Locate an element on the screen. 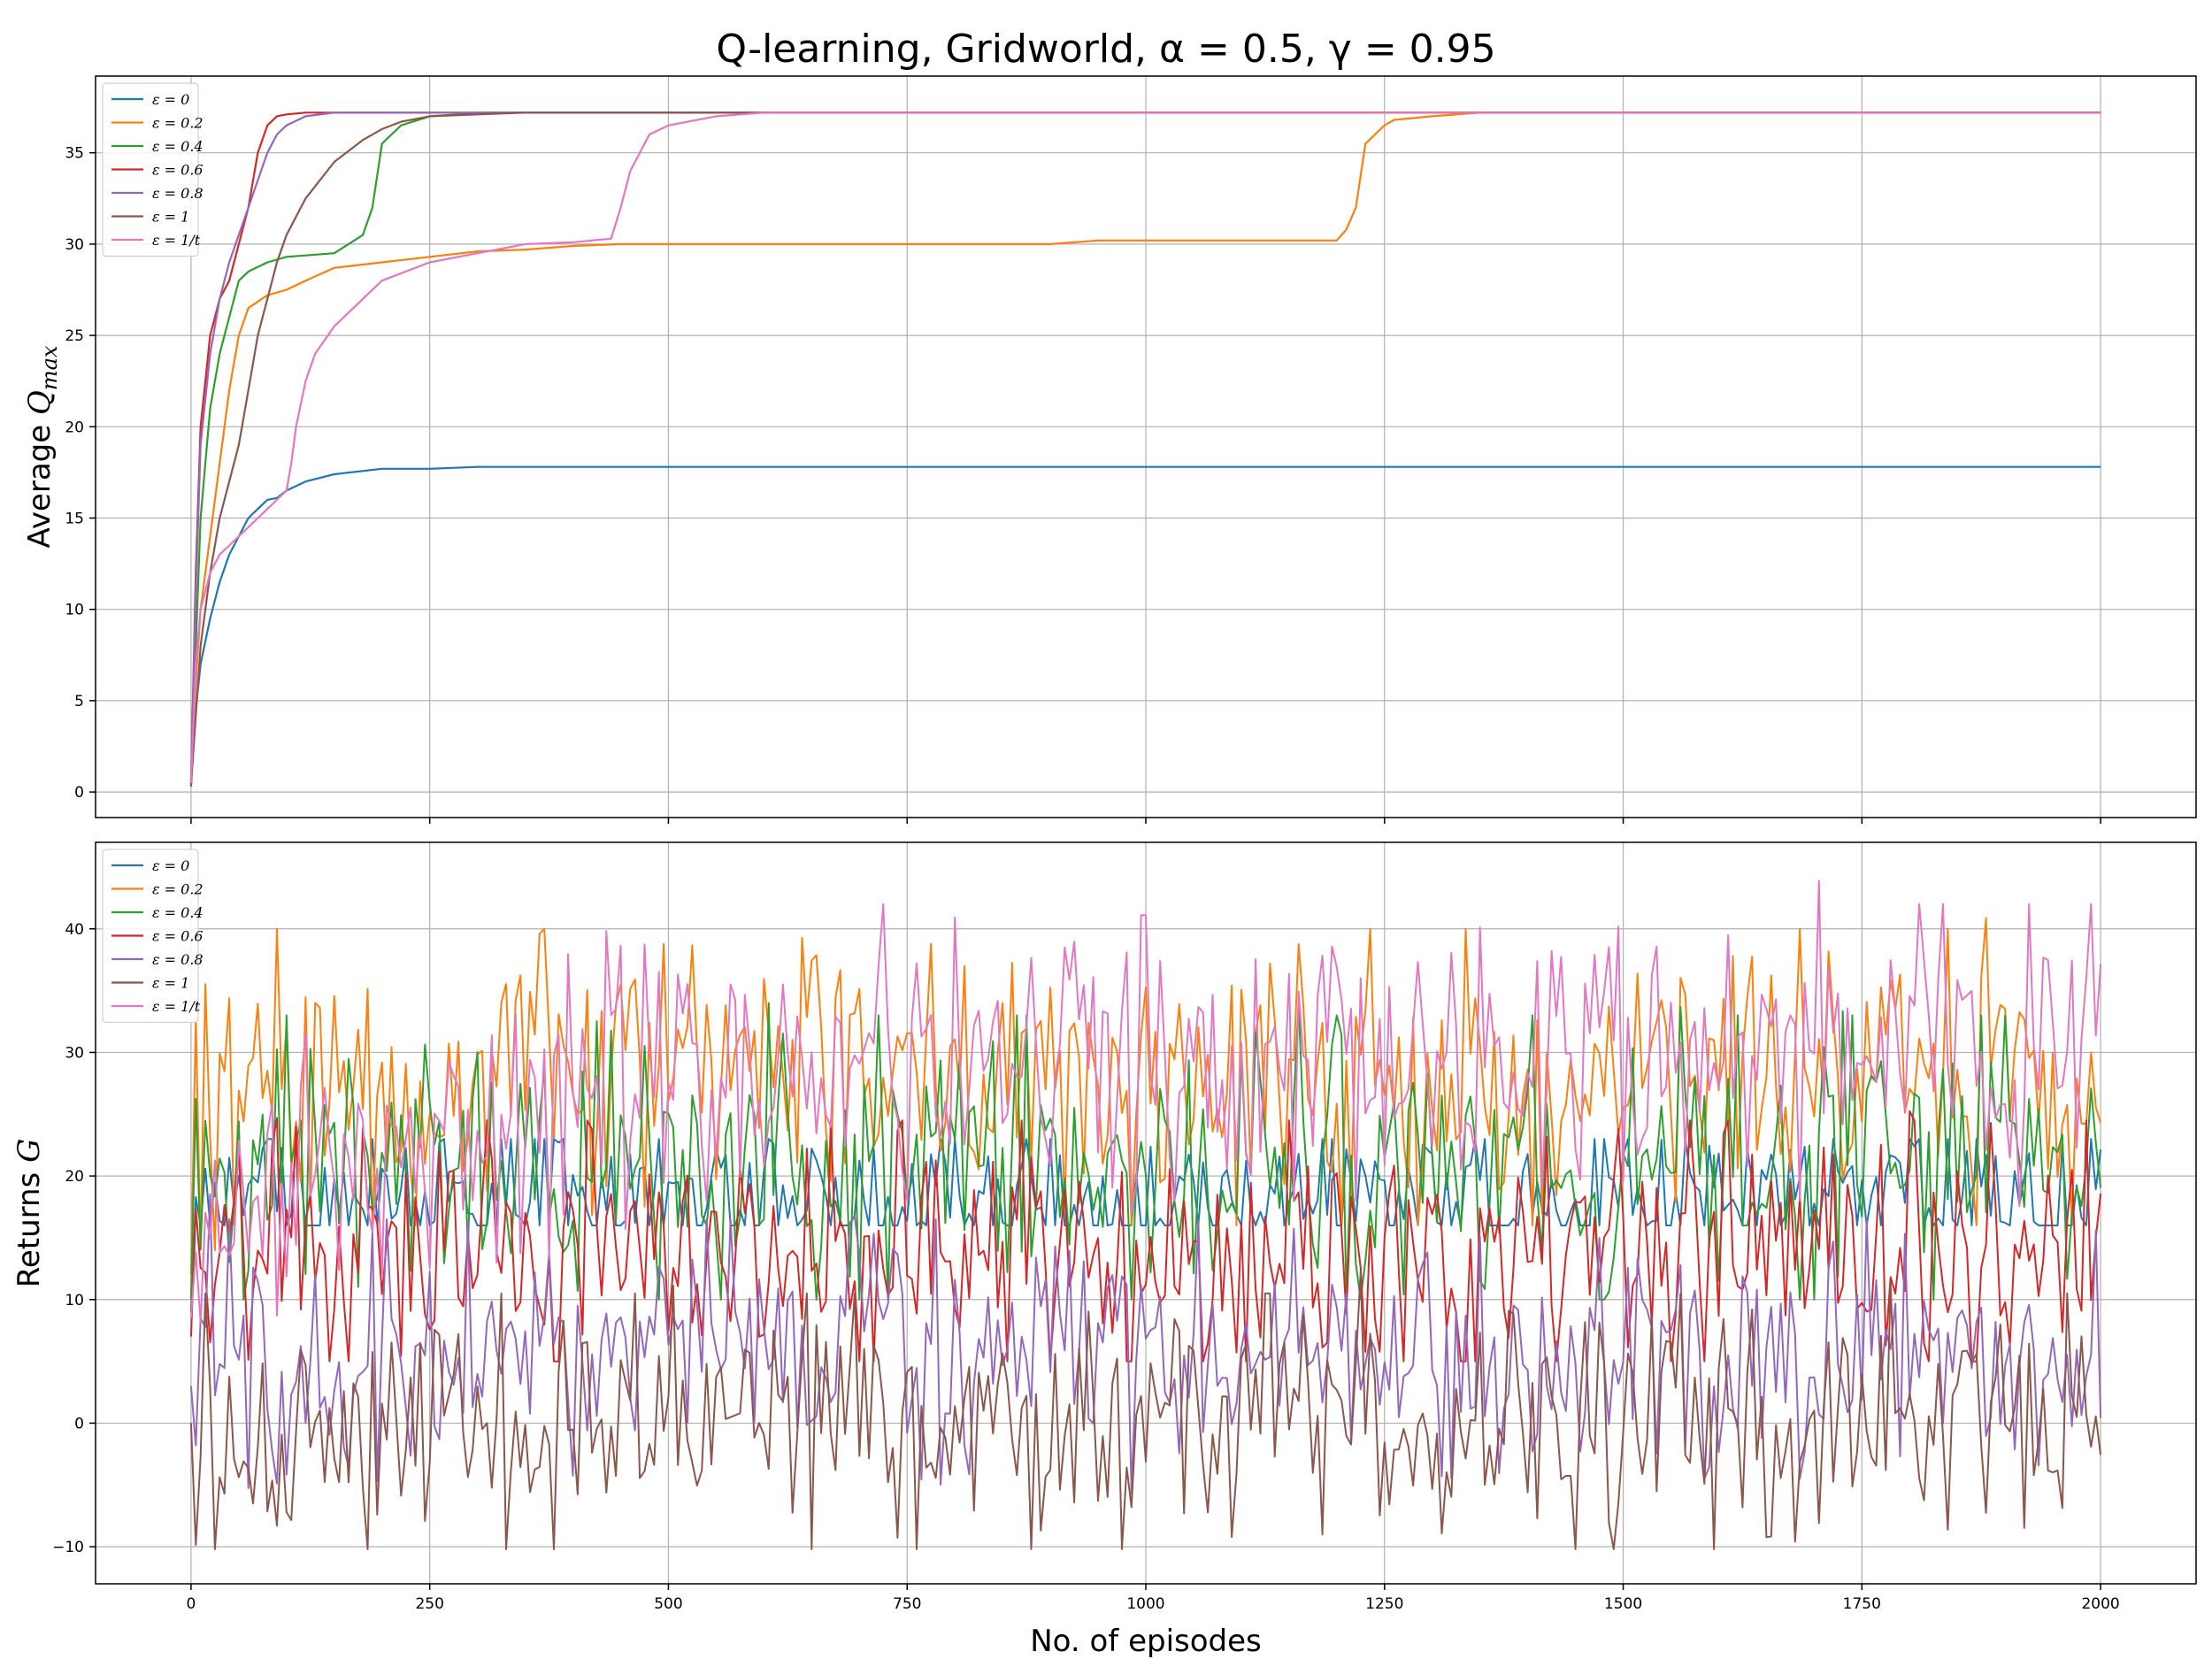 Image resolution: width=2212 pixels, height=1659 pixels. x-tick-label: 750 is located at coordinates (907, 1604).